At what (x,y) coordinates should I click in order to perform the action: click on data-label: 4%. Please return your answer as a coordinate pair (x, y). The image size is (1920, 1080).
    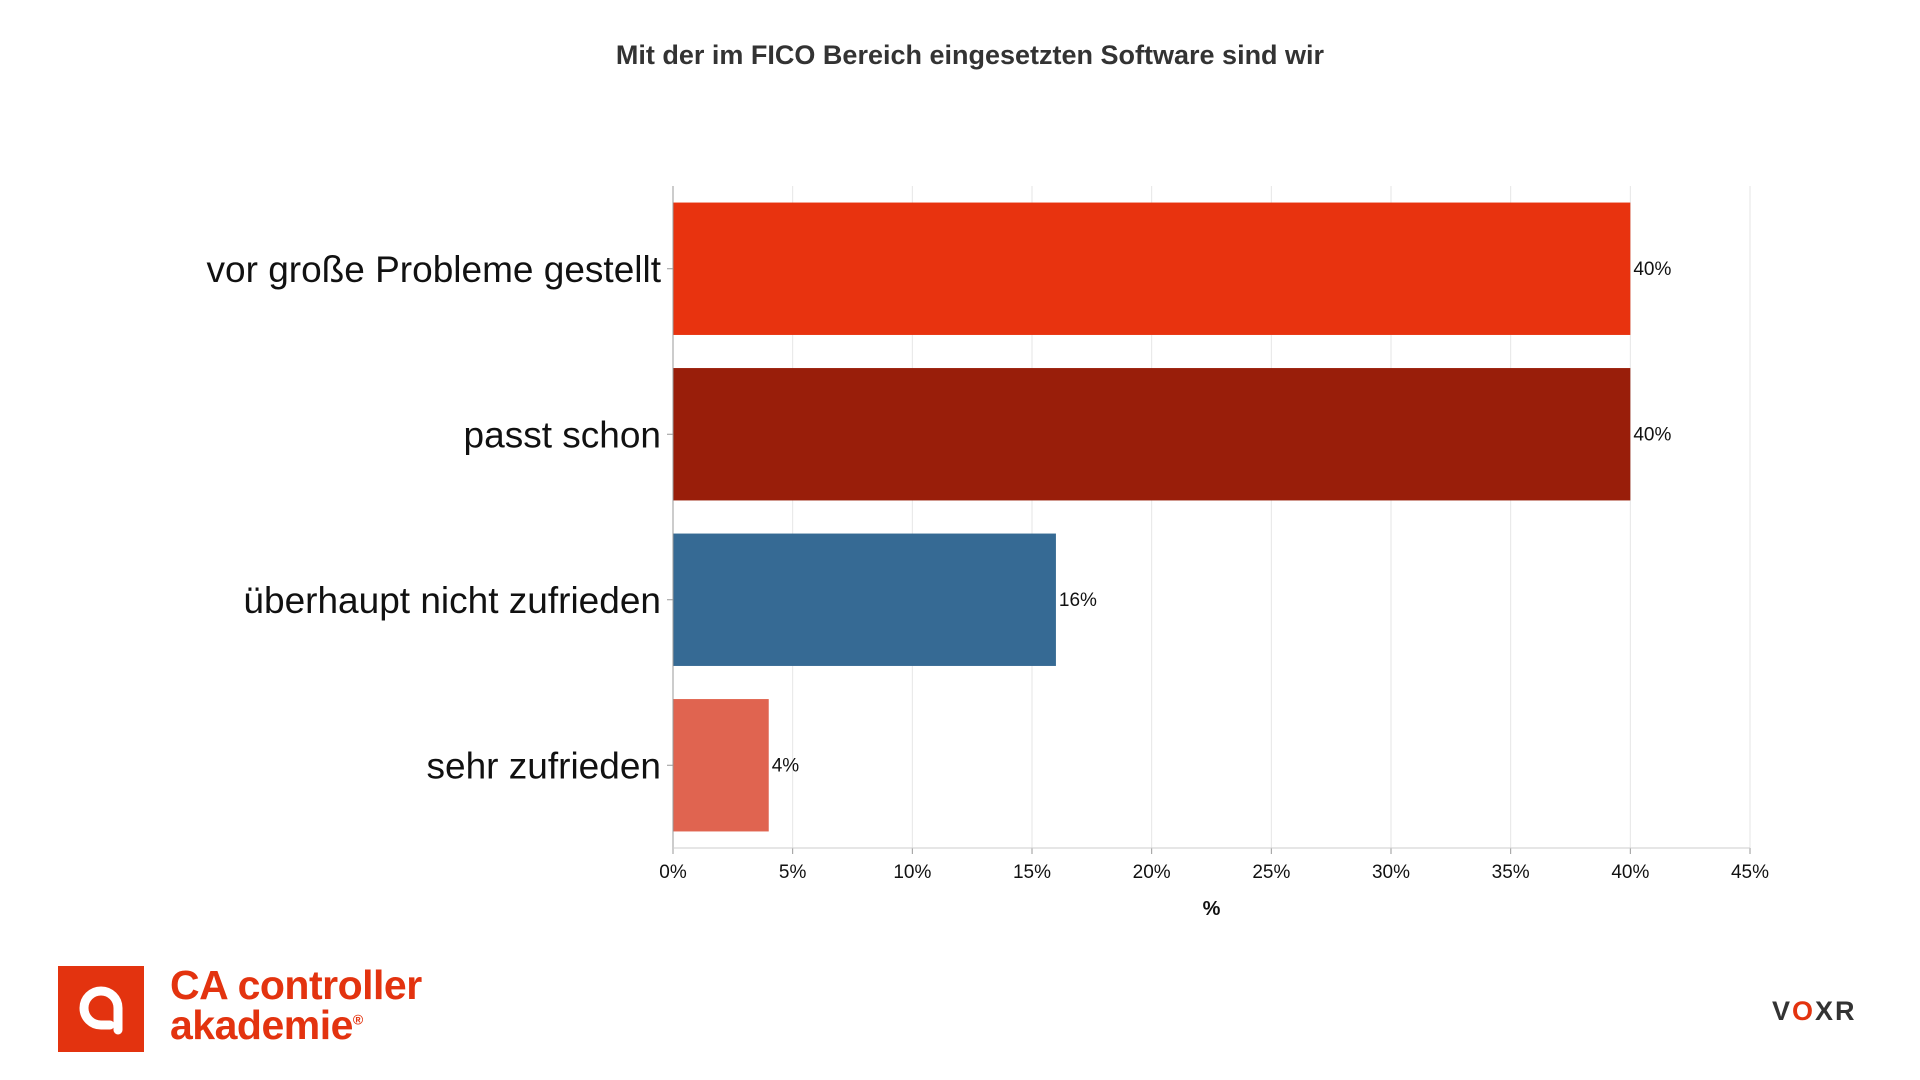
    Looking at the image, I should click on (786, 765).